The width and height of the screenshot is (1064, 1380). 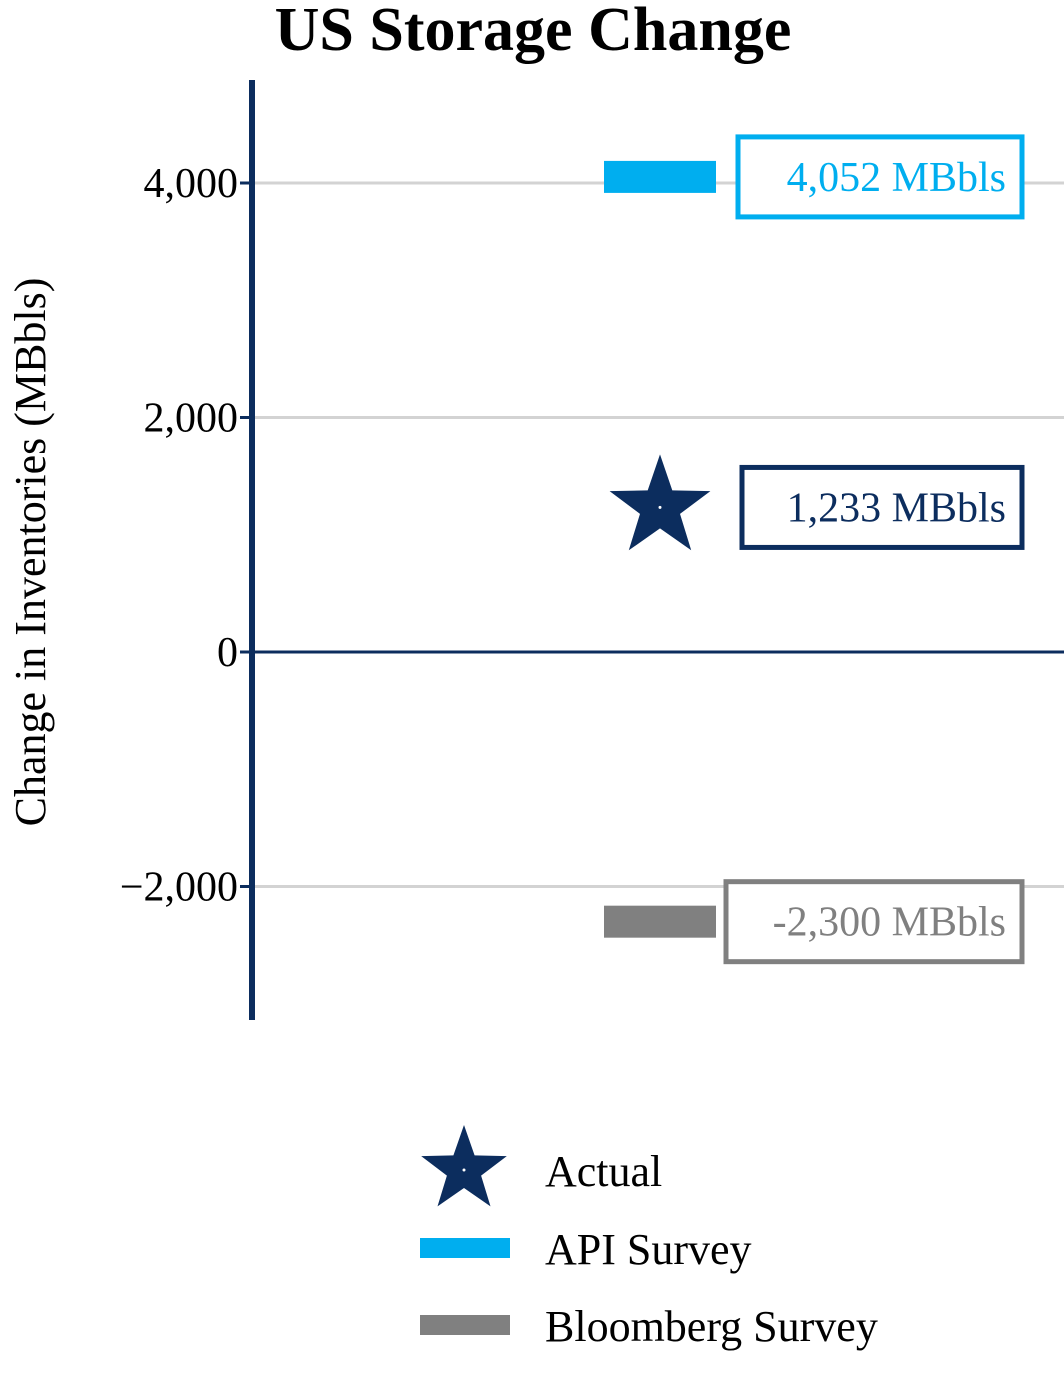 I want to click on actual-marker-dot, so click(x=660, y=507).